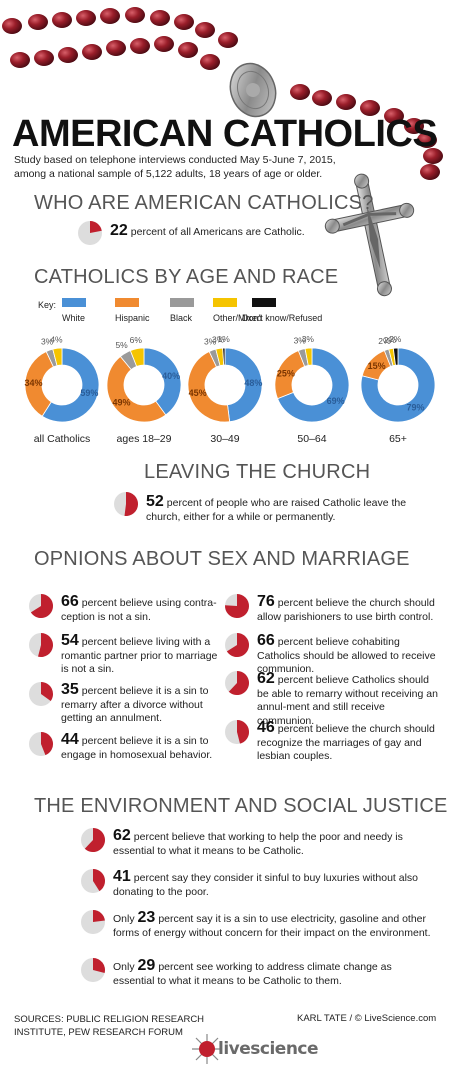 This screenshot has height=1075, width=450. What do you see at coordinates (125, 967) in the screenshot?
I see `stat-prefix: Only` at bounding box center [125, 967].